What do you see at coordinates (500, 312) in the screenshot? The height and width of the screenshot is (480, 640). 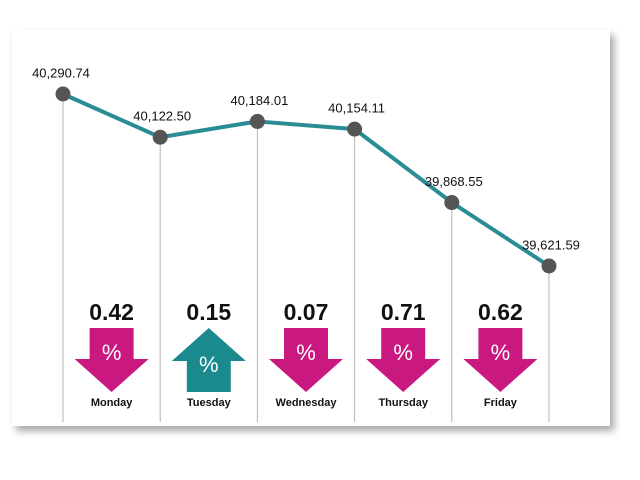 I see `change-label: 0.62` at bounding box center [500, 312].